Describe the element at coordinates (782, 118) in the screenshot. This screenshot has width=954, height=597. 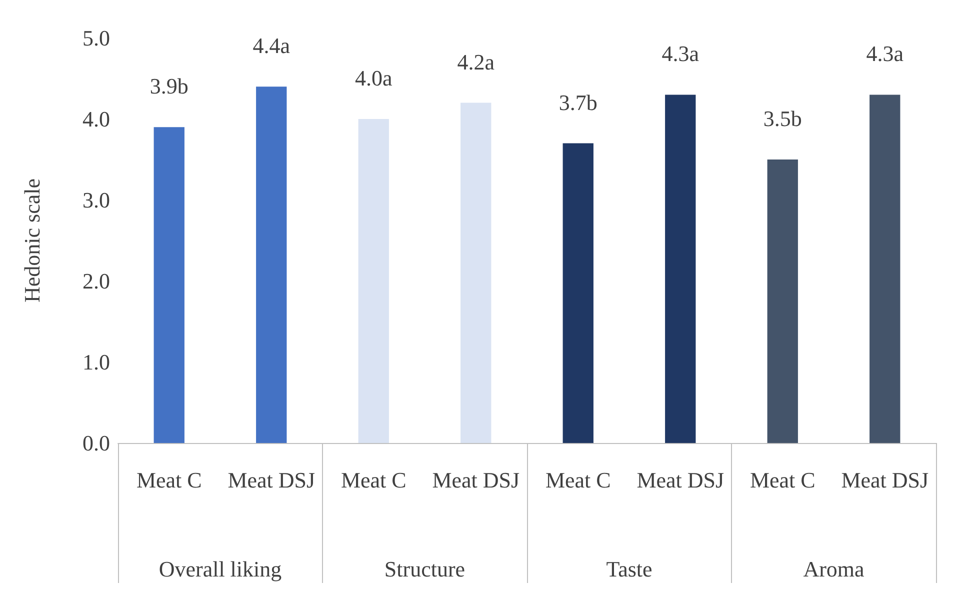
I see `data-label: 3.5b` at that location.